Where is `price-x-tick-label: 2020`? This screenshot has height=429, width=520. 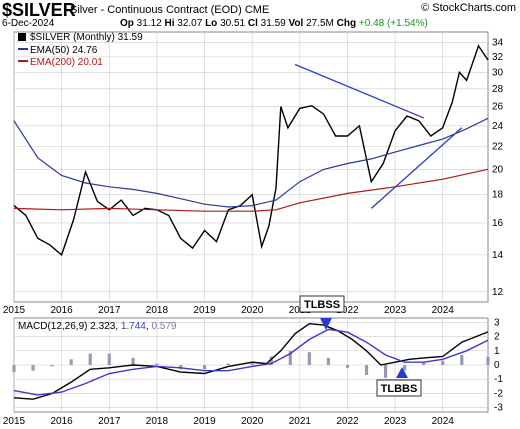
price-x-tick-label: 2020 is located at coordinates (252, 310).